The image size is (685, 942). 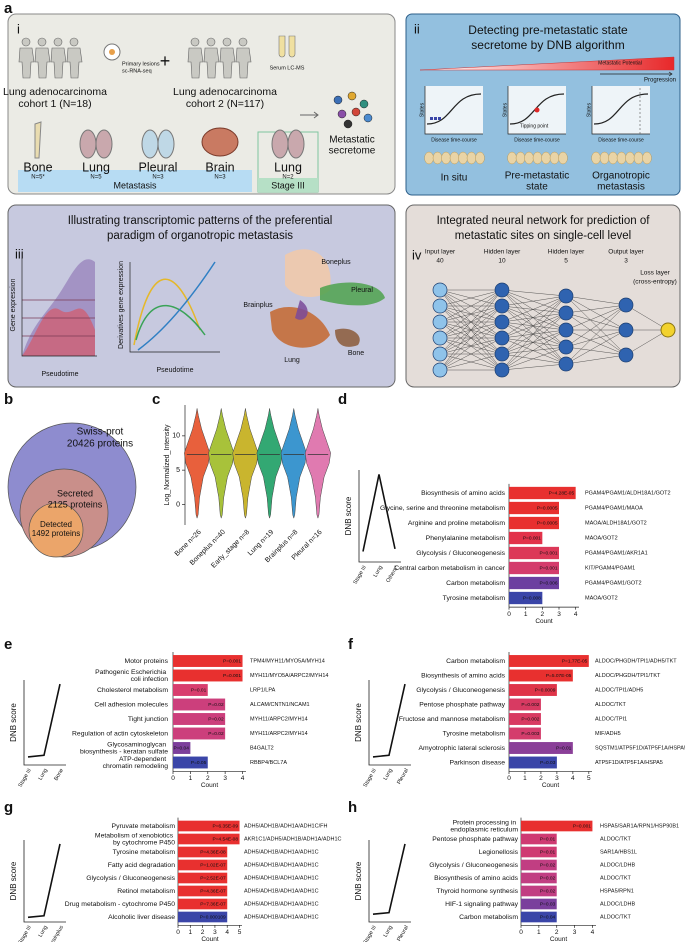 I want to click on pathway-label: Tyrosine metabolism, so click(x=474, y=598).